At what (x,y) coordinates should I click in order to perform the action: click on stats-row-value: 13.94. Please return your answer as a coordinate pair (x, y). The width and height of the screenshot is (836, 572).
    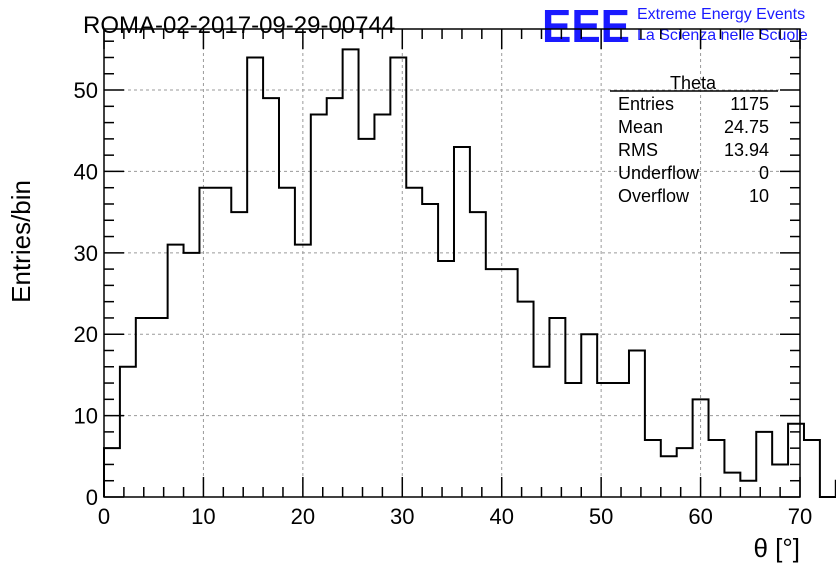
    Looking at the image, I should click on (746, 150).